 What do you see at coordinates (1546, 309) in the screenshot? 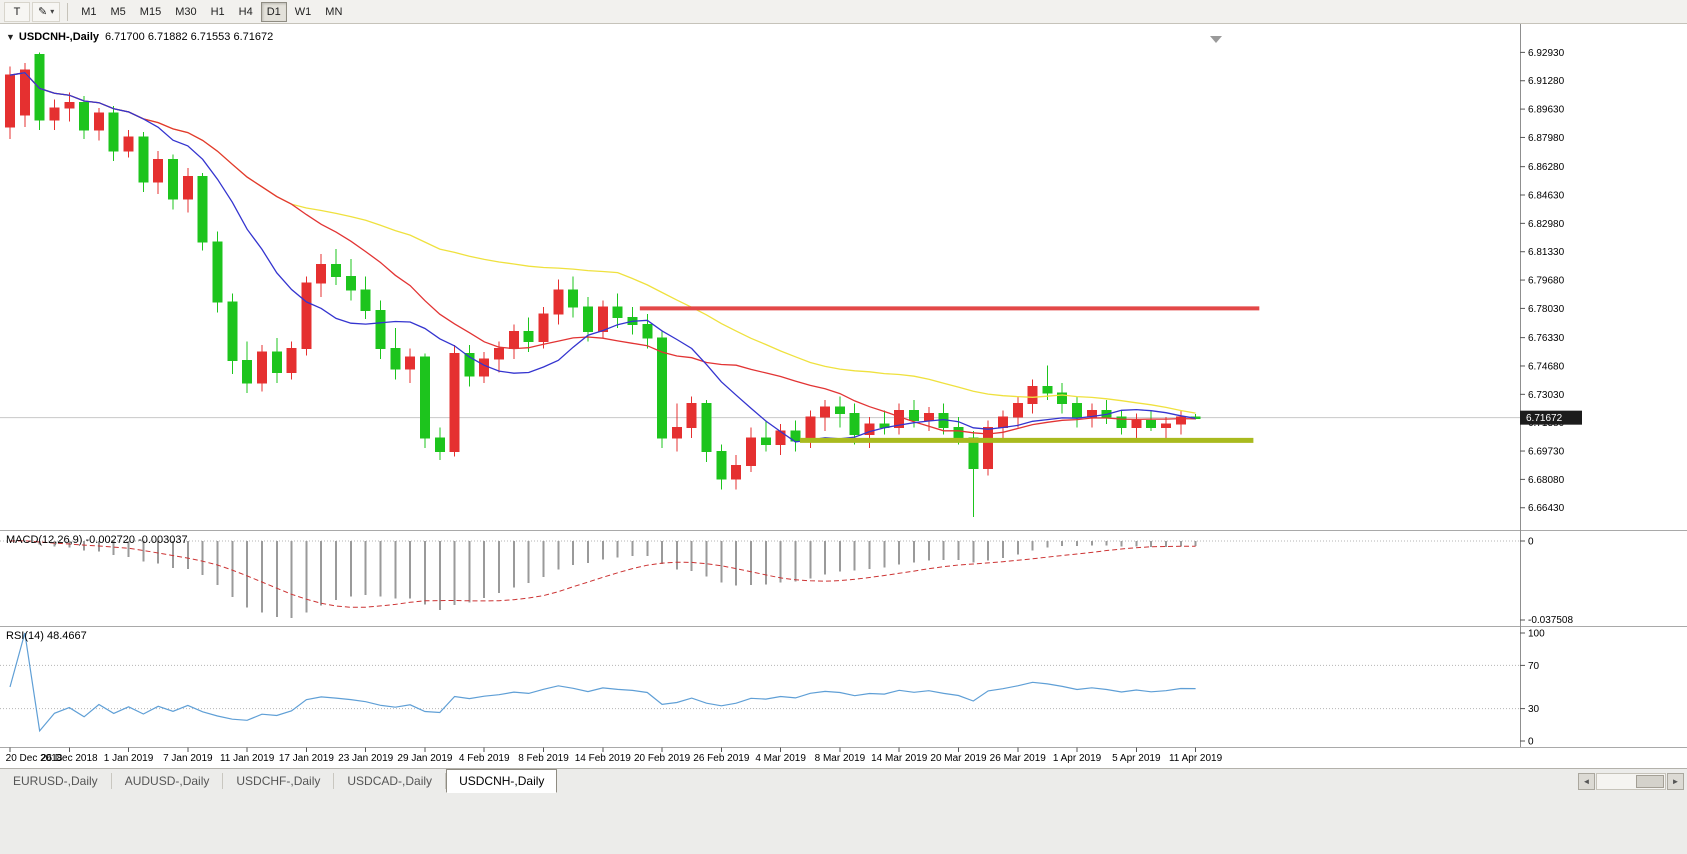
I see `price-scale-label: 6.78030` at bounding box center [1546, 309].